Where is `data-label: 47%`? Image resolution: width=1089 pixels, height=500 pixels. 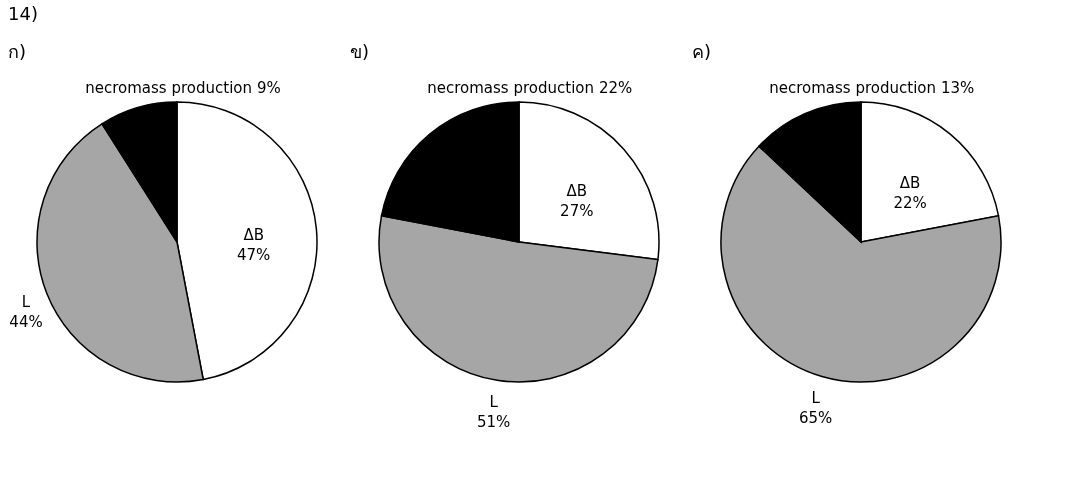 data-label: 47% is located at coordinates (253, 254).